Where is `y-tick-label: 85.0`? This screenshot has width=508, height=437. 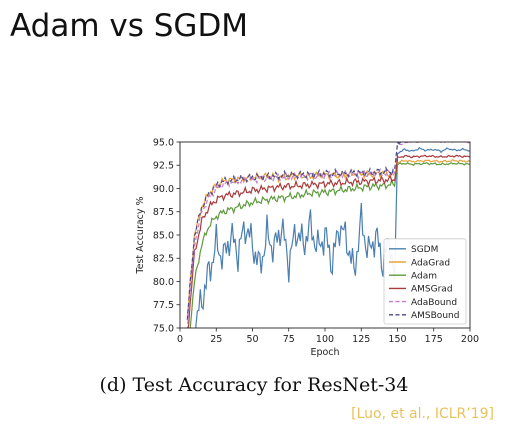
y-tick-label: 85.0 is located at coordinates (163, 235).